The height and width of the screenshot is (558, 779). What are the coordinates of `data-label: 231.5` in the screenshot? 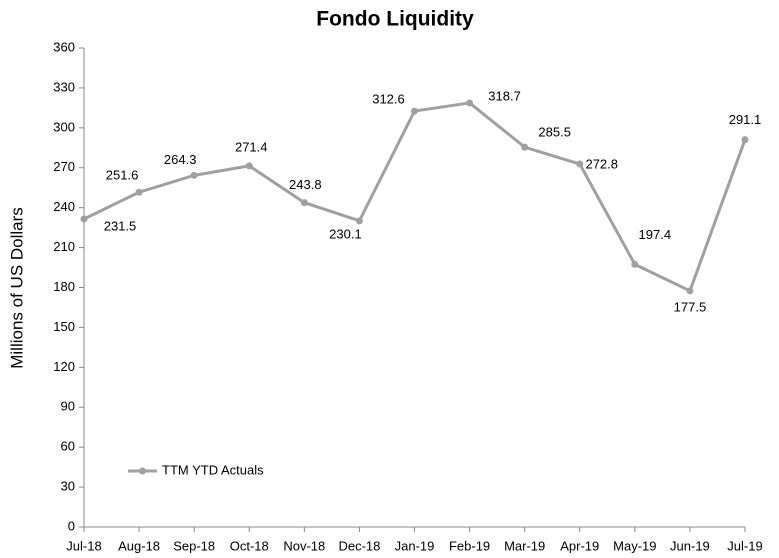 It's located at (120, 225).